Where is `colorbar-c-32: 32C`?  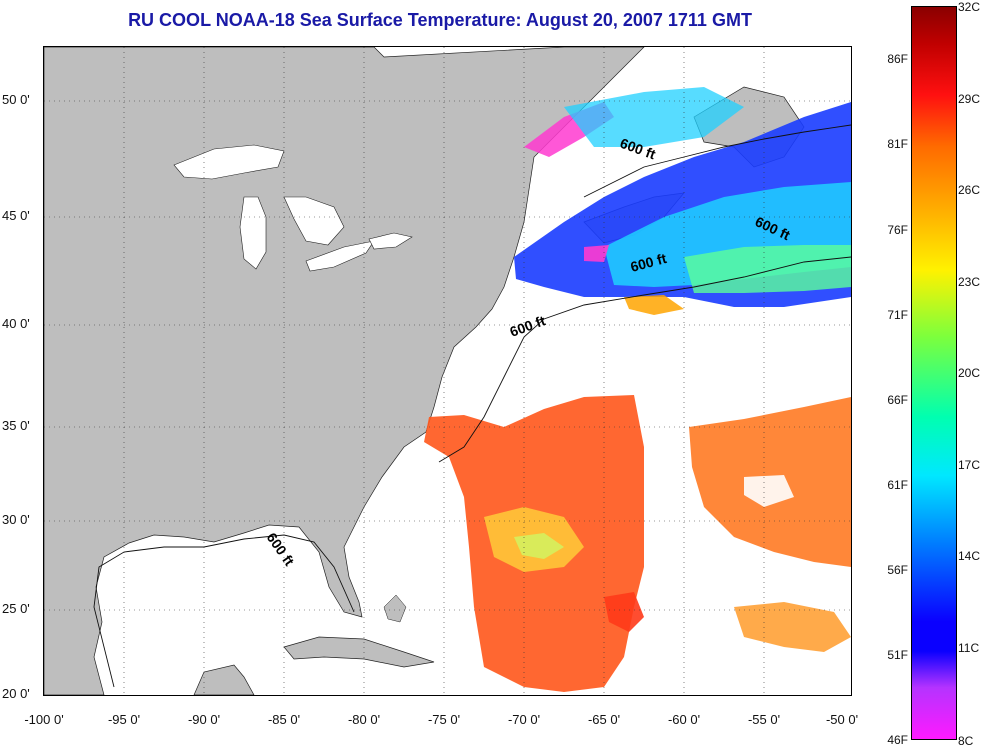 colorbar-c-32: 32C is located at coordinates (969, 7).